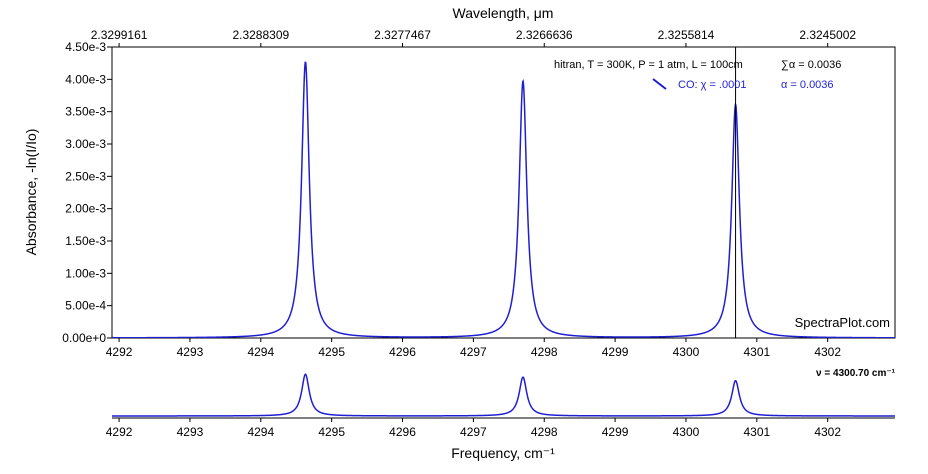 The width and height of the screenshot is (928, 474). Describe the element at coordinates (544, 35) in the screenshot. I see `top-tick-label: 2.3266636` at that location.